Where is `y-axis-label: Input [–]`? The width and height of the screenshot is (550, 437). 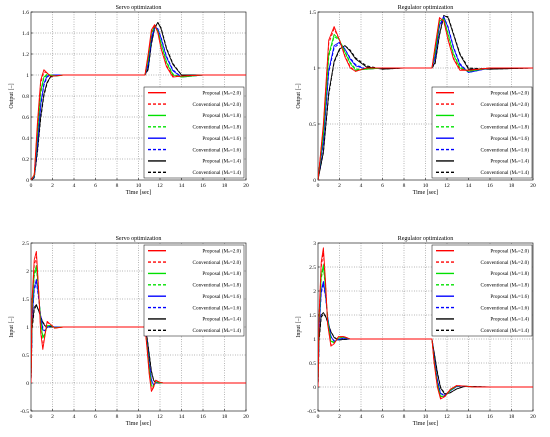 y-axis-label: Input [–] is located at coordinates (299, 326).